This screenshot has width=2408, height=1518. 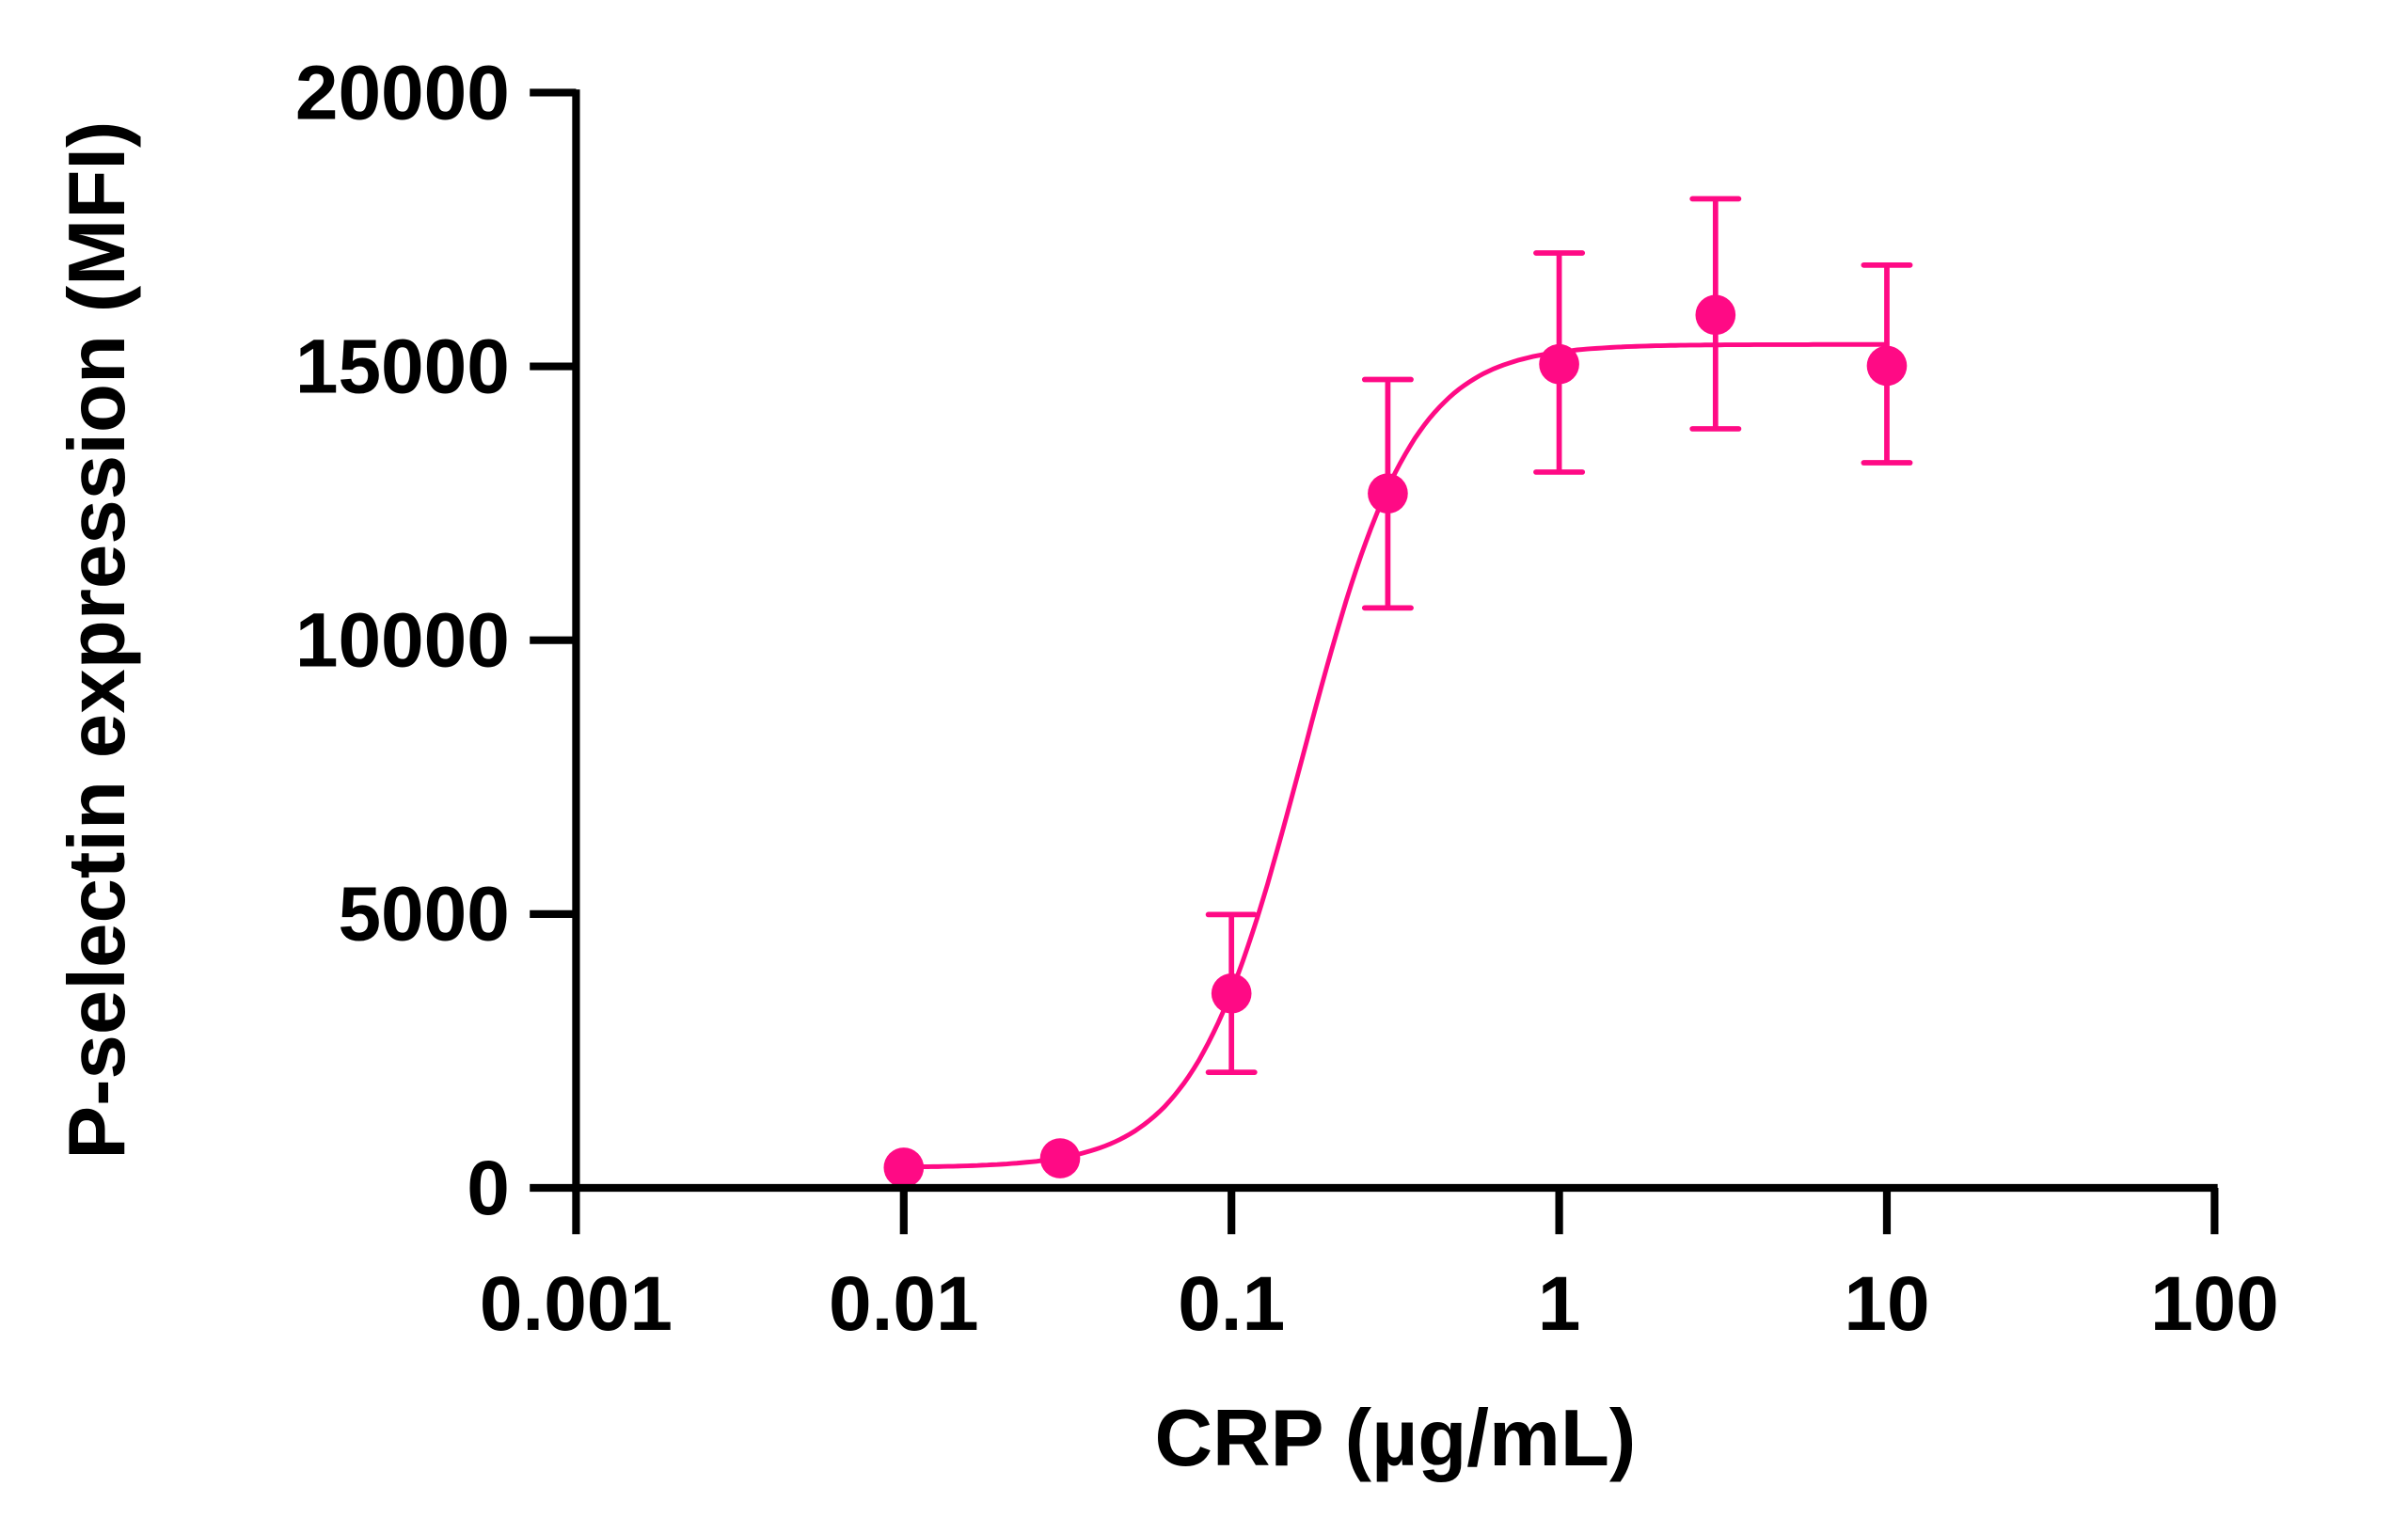 I want to click on x-tick-label: 0.1, so click(x=1232, y=1304).